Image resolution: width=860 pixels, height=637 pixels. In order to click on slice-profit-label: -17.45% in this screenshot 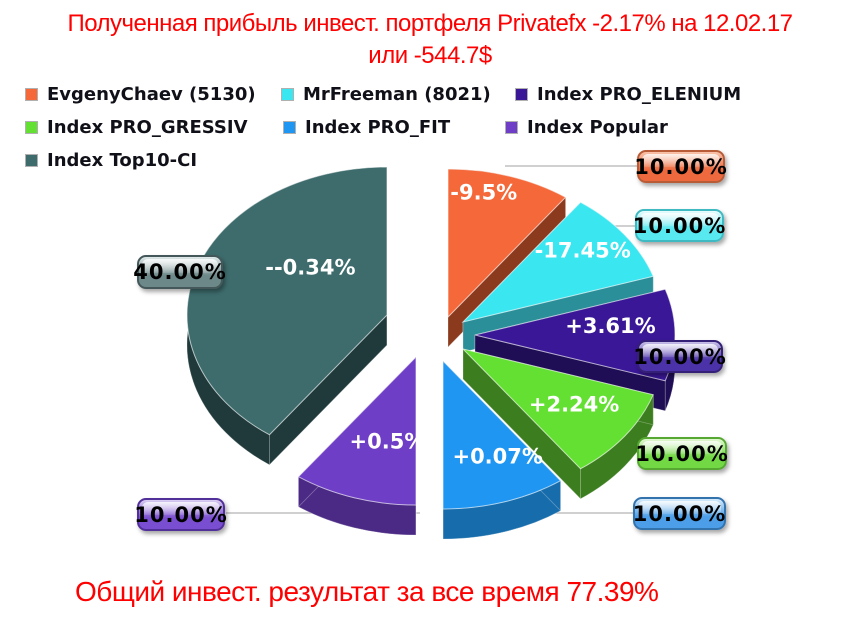, I will do `click(583, 250)`.